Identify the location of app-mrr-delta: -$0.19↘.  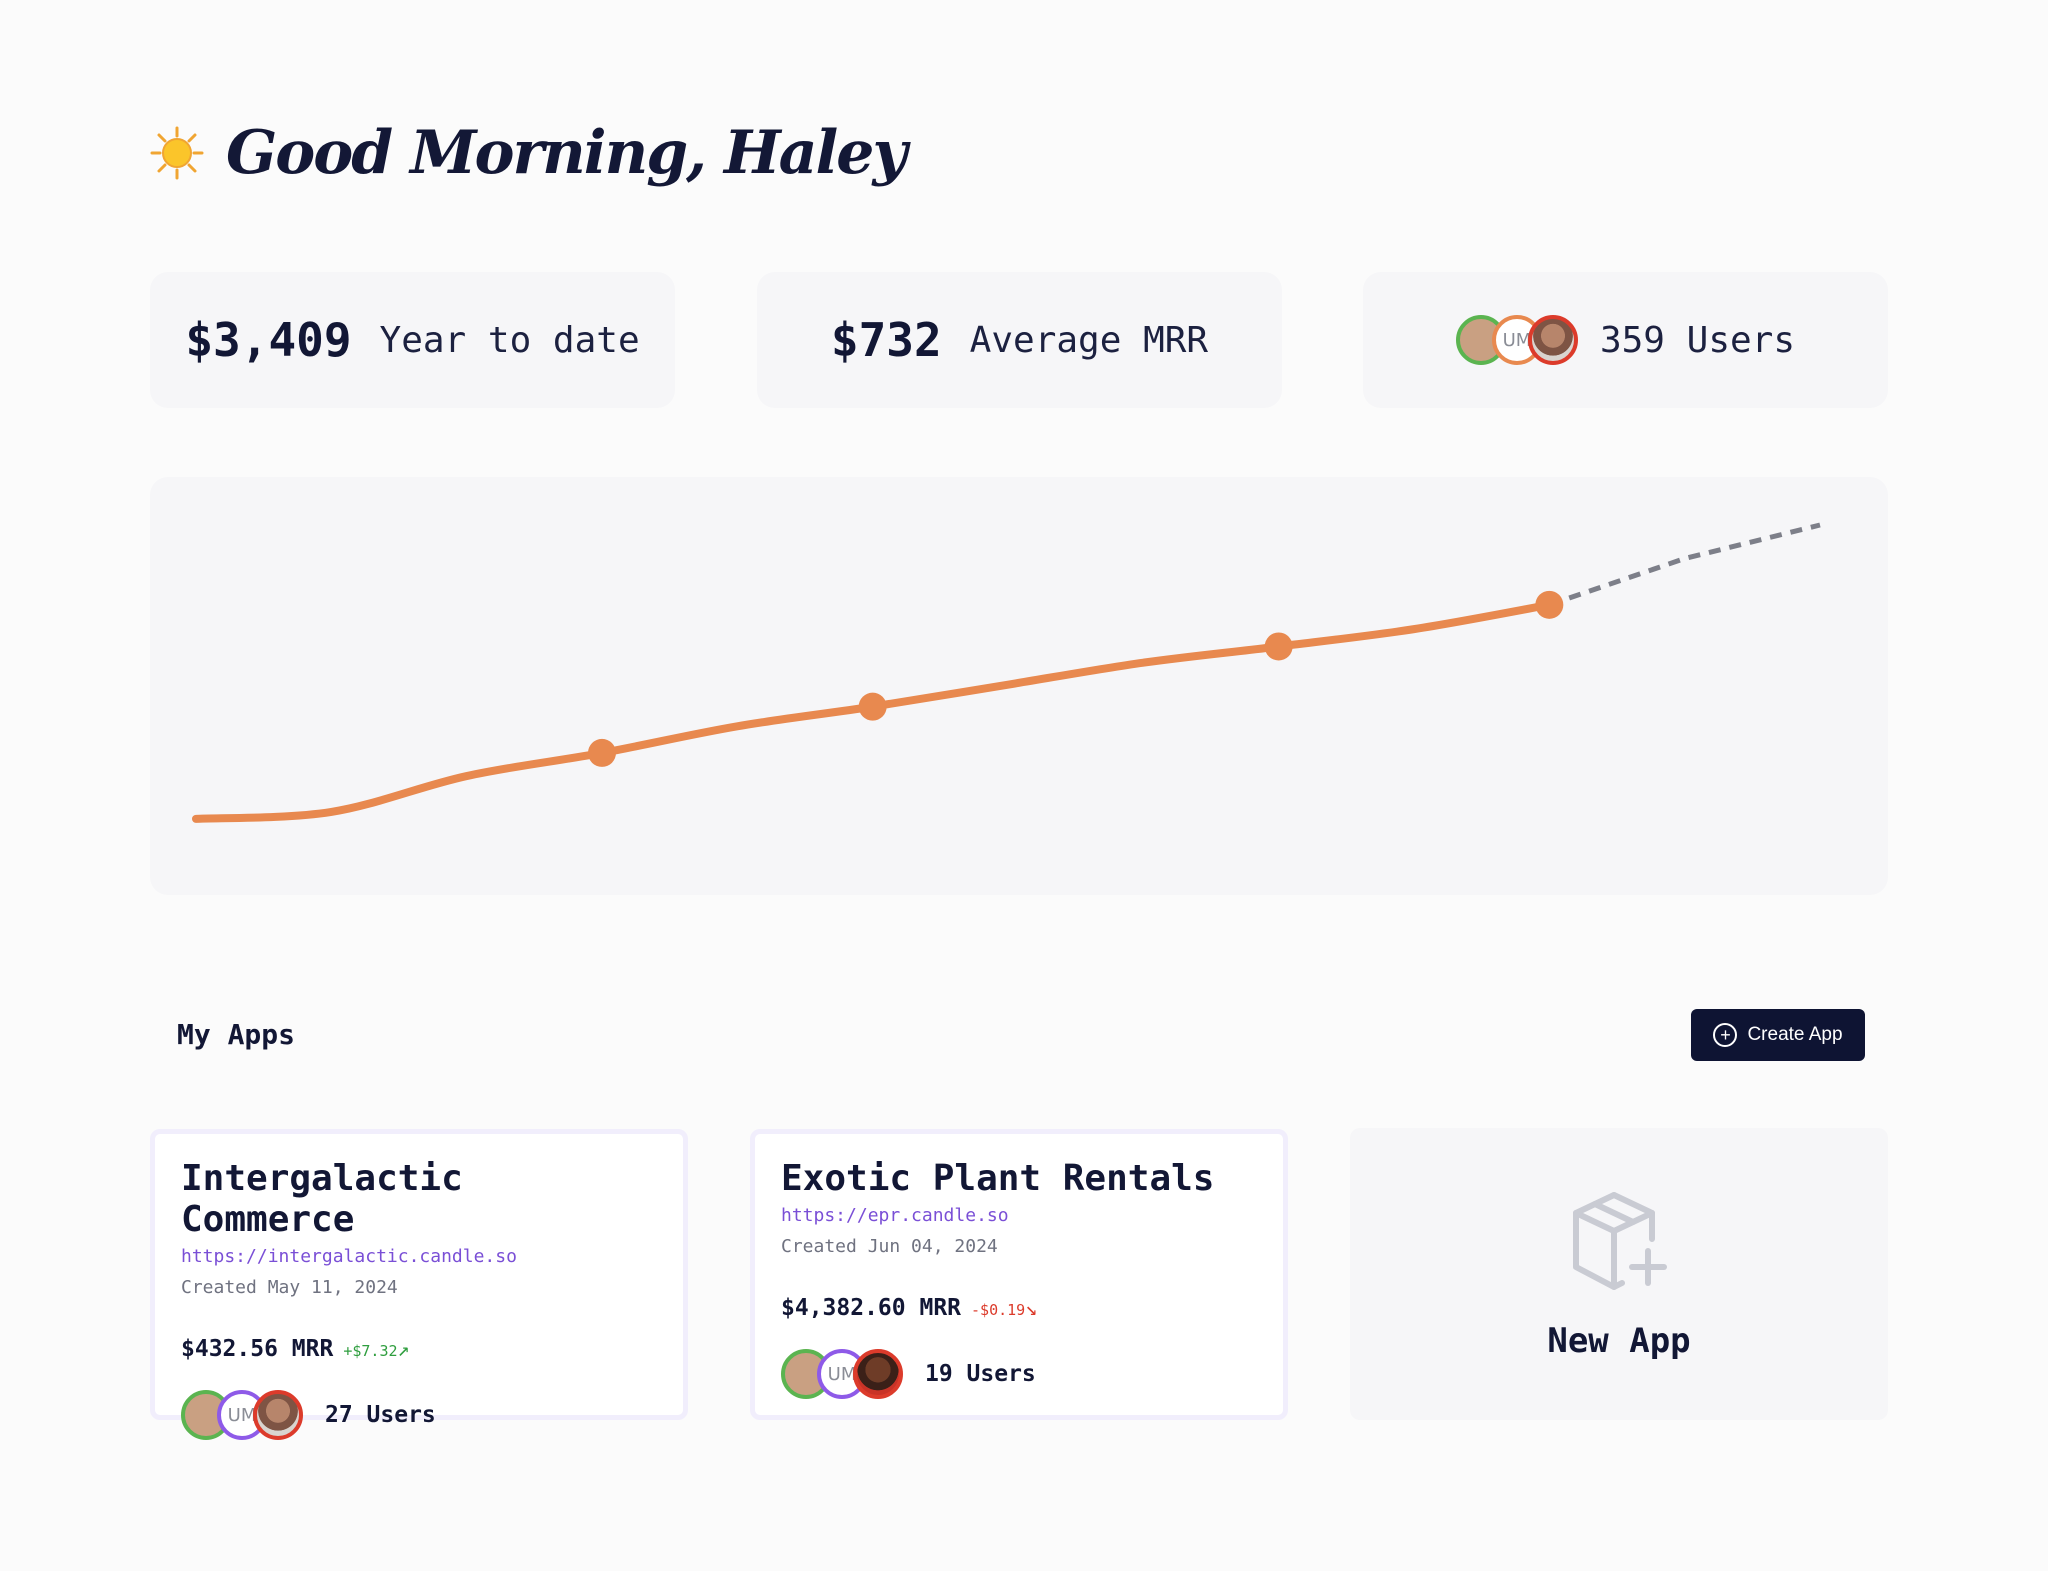
(1004, 1308).